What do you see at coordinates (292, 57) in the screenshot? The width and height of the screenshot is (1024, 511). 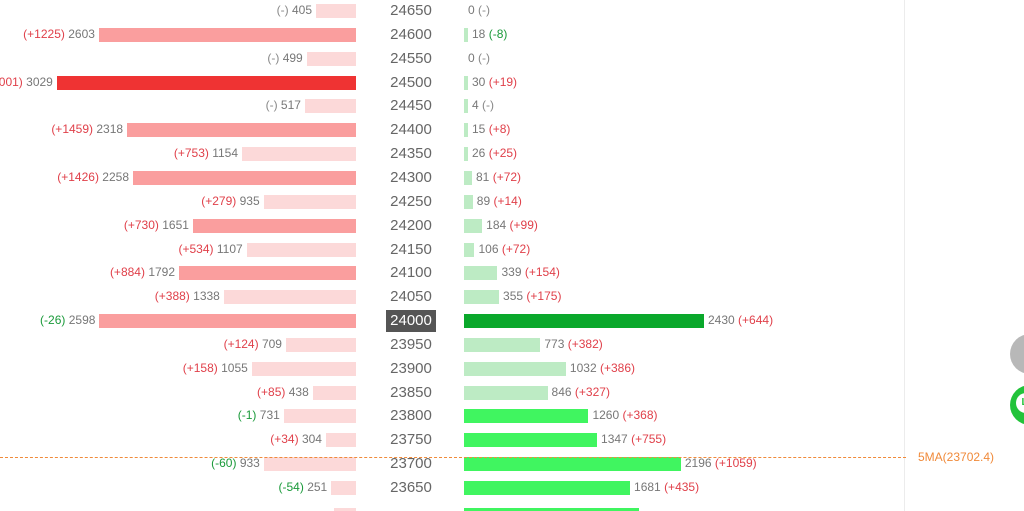 I see `call-value: 499` at bounding box center [292, 57].